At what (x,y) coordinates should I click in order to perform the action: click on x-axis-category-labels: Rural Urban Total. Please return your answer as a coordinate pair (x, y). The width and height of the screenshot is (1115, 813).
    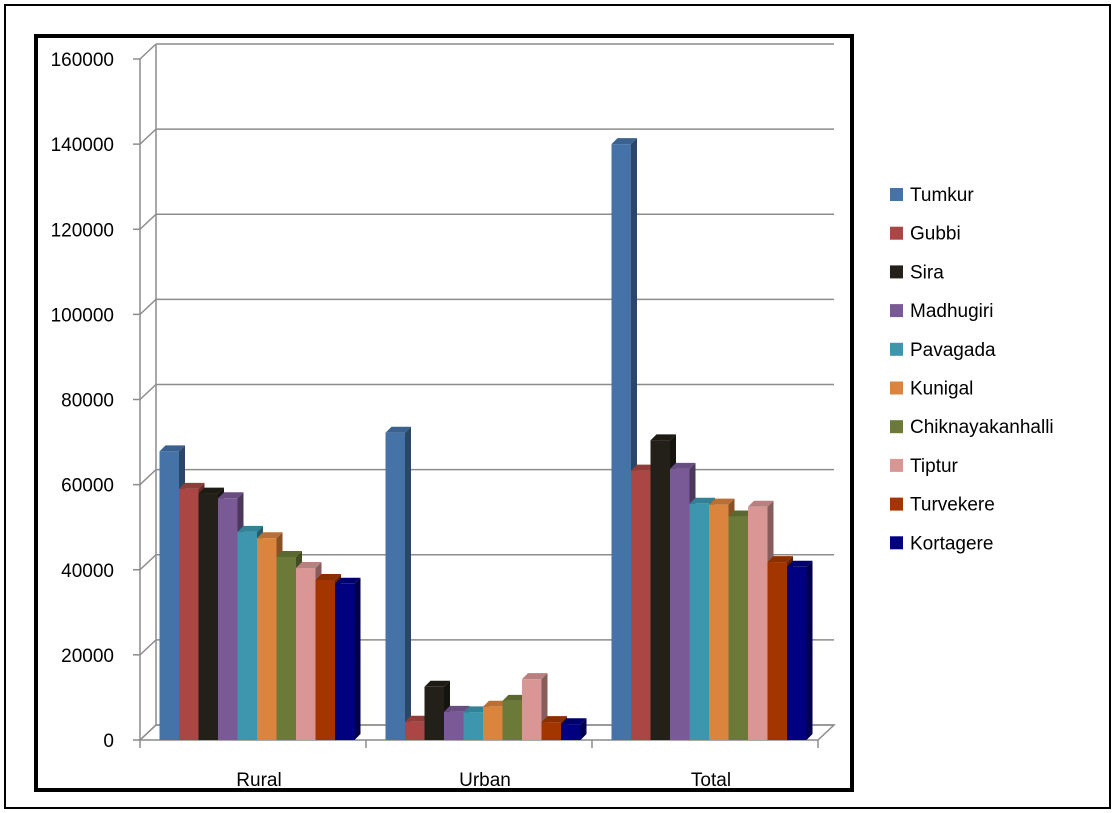
    Looking at the image, I should click on (483, 780).